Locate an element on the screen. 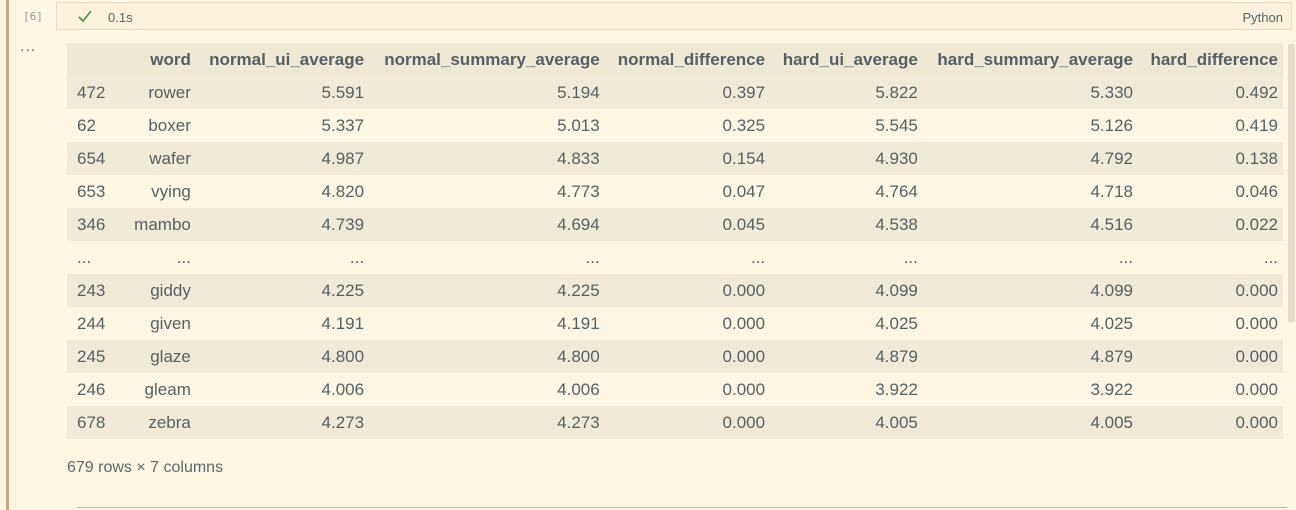 This screenshot has height=510, width=1296. table-row: 346 mambo 4.739 4.694 0.045 4.538 4.516 0.022 is located at coordinates (675, 224).